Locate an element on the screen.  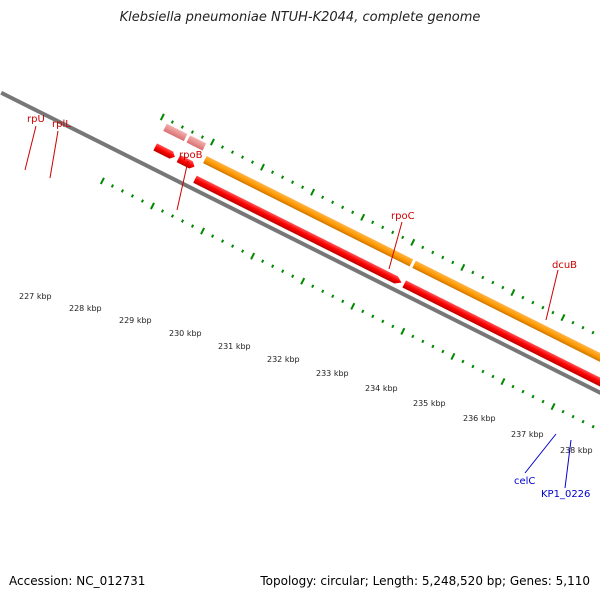
rpoC-feature is located at coordinates (506, 317).